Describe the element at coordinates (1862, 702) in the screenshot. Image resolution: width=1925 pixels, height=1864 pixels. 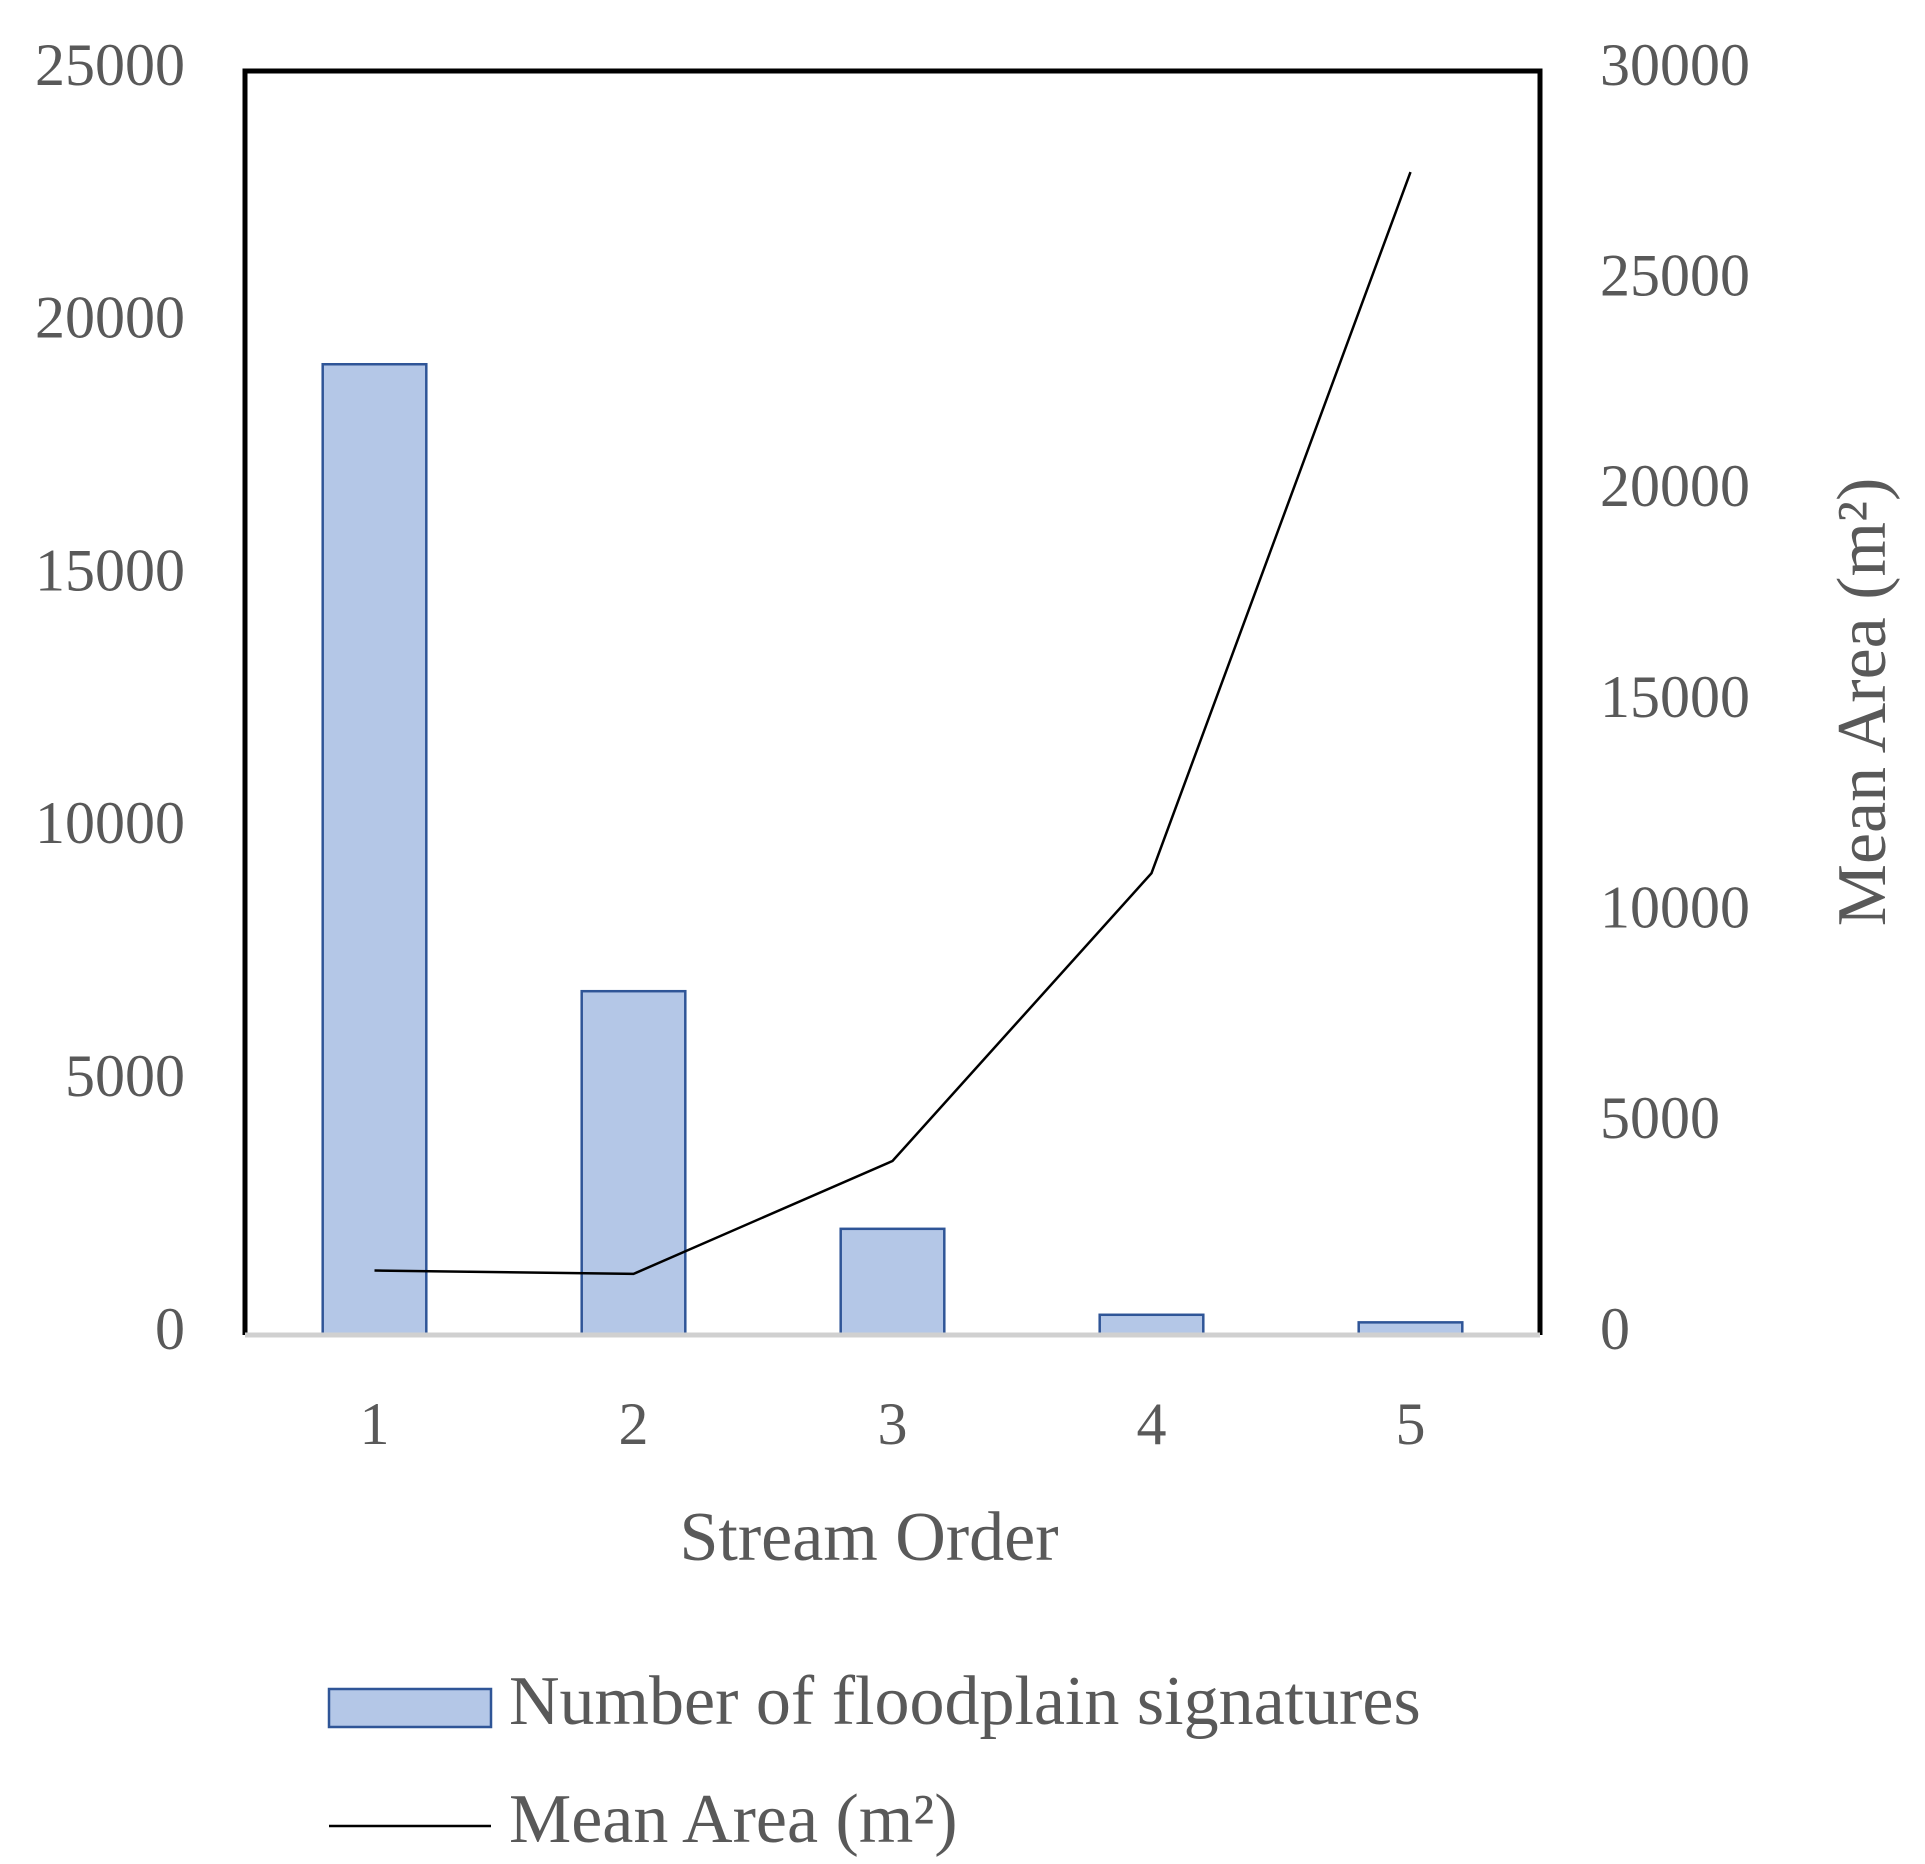
I see `y2-axis-label: Mean Area (m²)` at that location.